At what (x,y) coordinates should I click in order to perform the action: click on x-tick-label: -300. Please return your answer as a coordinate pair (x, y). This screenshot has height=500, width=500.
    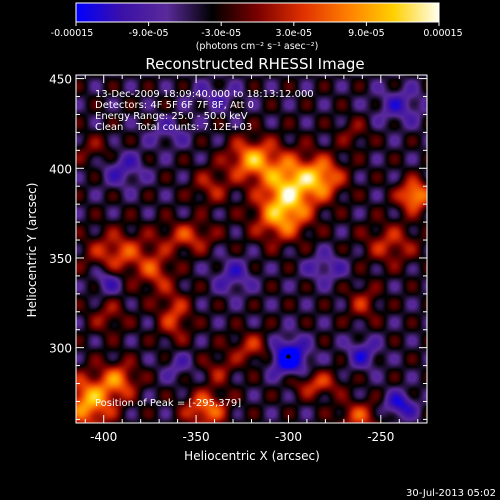
    Looking at the image, I should click on (288, 437).